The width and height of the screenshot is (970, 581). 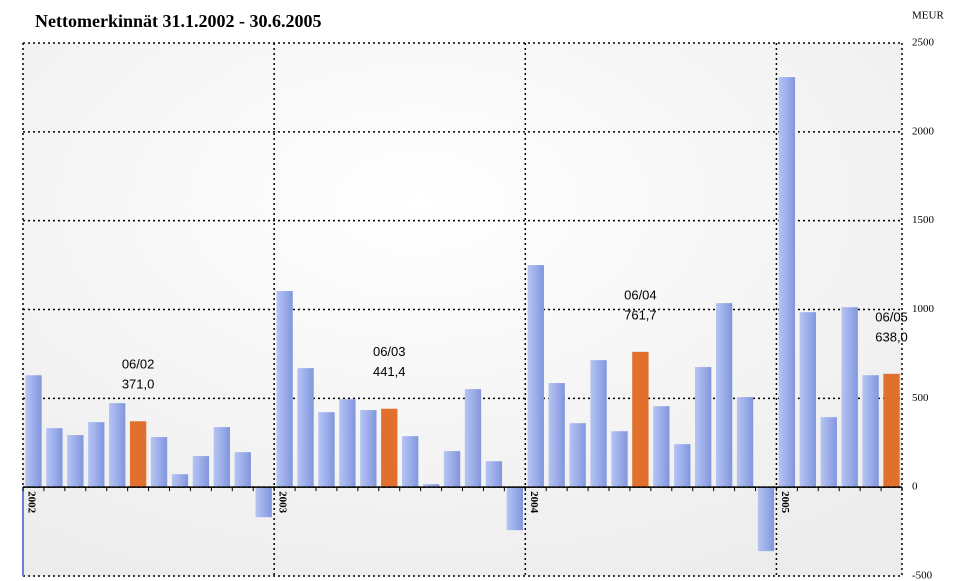 What do you see at coordinates (534, 502) in the screenshot?
I see `x-tick-label: 2004` at bounding box center [534, 502].